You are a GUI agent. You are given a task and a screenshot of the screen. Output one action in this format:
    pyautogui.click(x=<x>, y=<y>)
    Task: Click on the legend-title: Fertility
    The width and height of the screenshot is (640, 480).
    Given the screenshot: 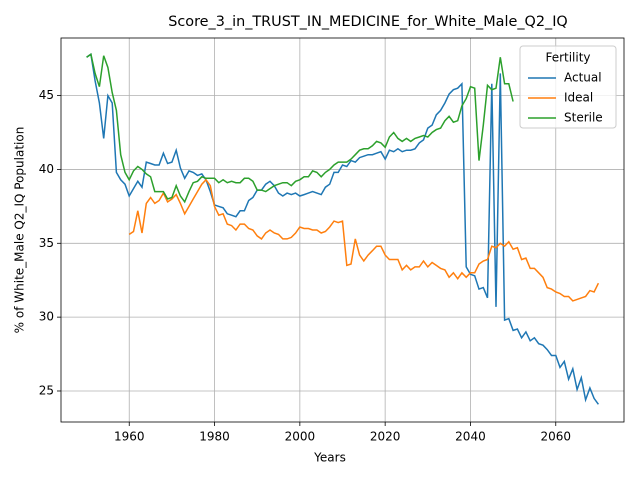 What is the action you would take?
    pyautogui.click(x=567, y=58)
    